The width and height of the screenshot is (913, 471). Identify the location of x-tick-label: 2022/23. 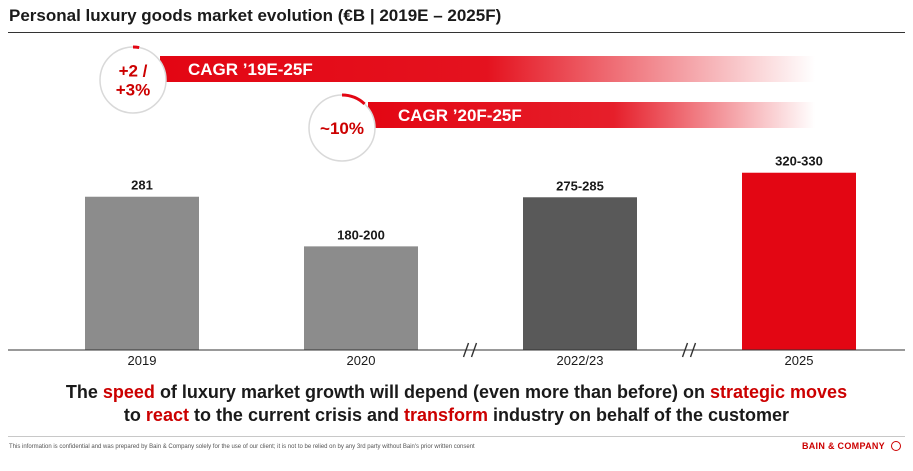
(580, 360).